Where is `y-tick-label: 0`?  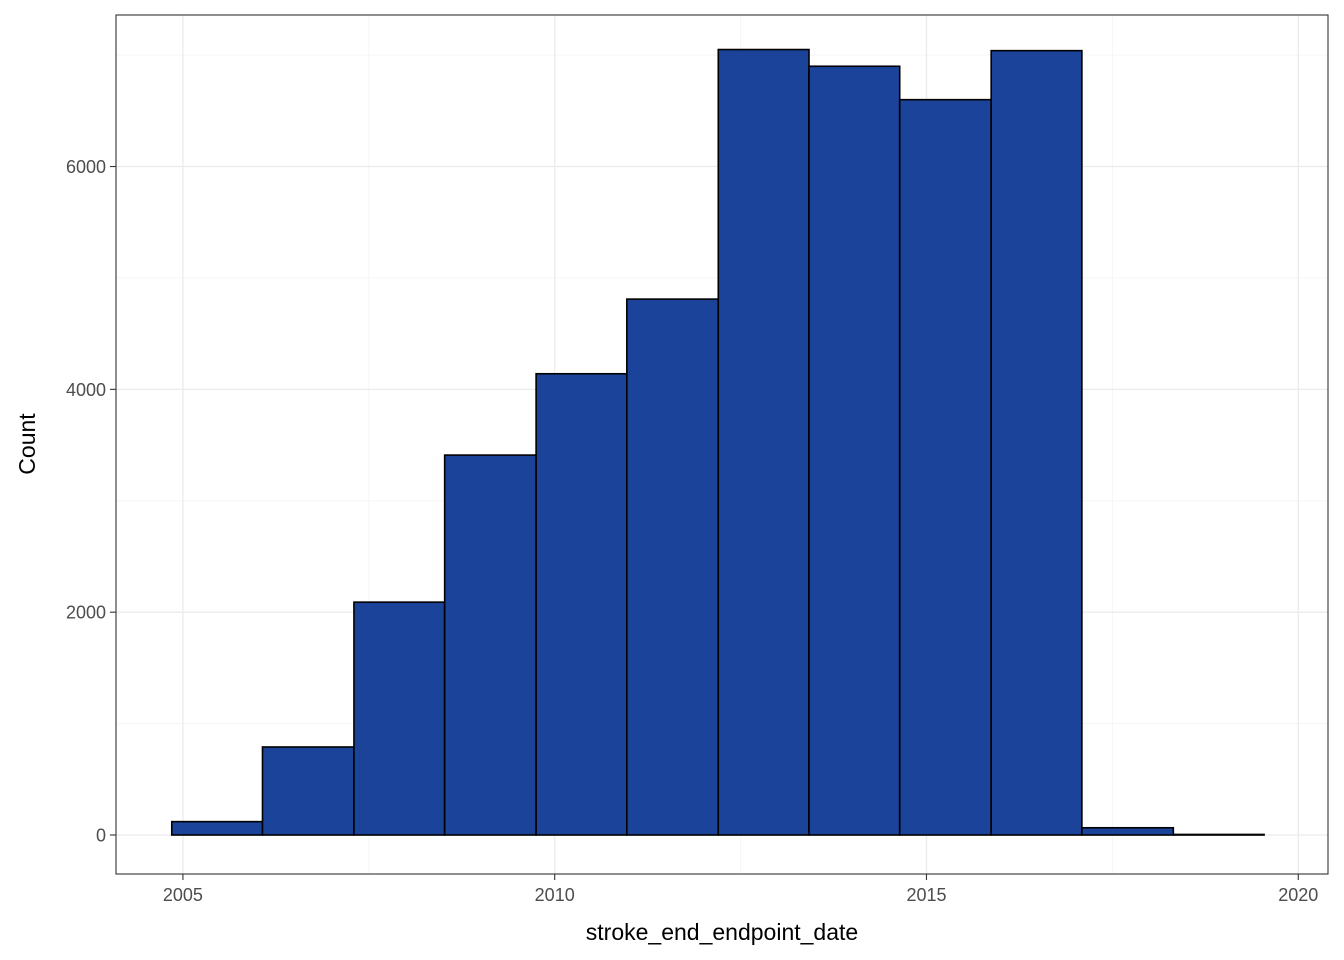
y-tick-label: 0 is located at coordinates (101, 836).